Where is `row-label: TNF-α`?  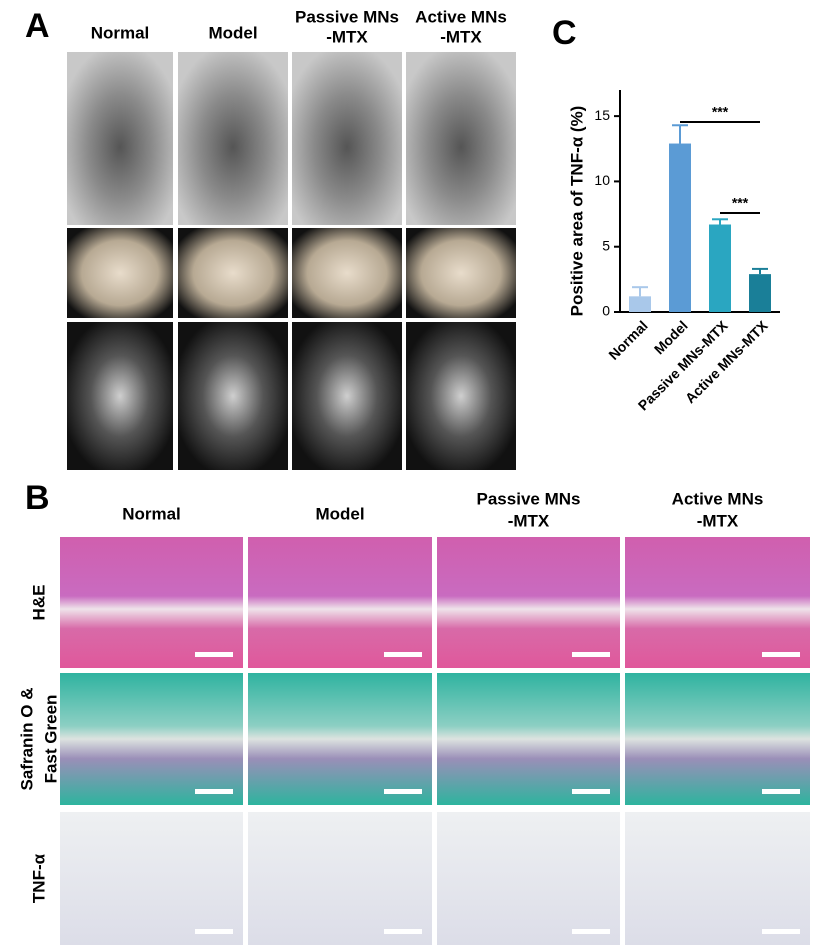 row-label: TNF-α is located at coordinates (38, 878).